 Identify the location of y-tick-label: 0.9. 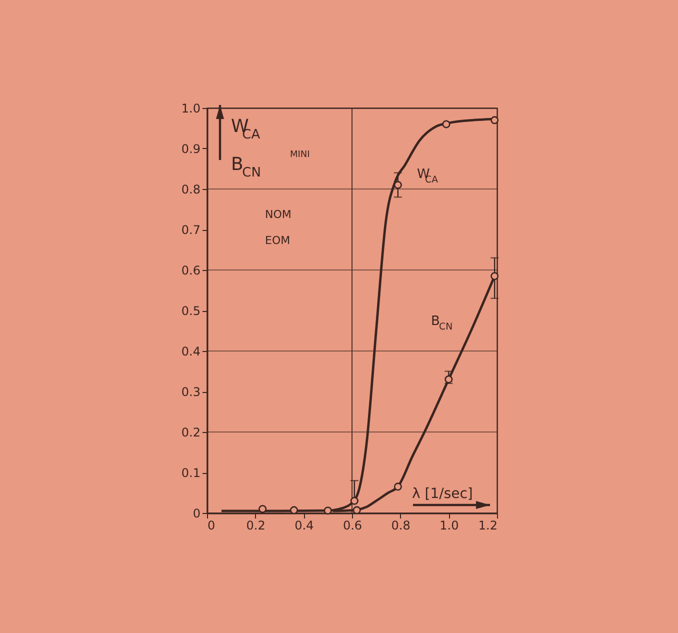
(190, 149).